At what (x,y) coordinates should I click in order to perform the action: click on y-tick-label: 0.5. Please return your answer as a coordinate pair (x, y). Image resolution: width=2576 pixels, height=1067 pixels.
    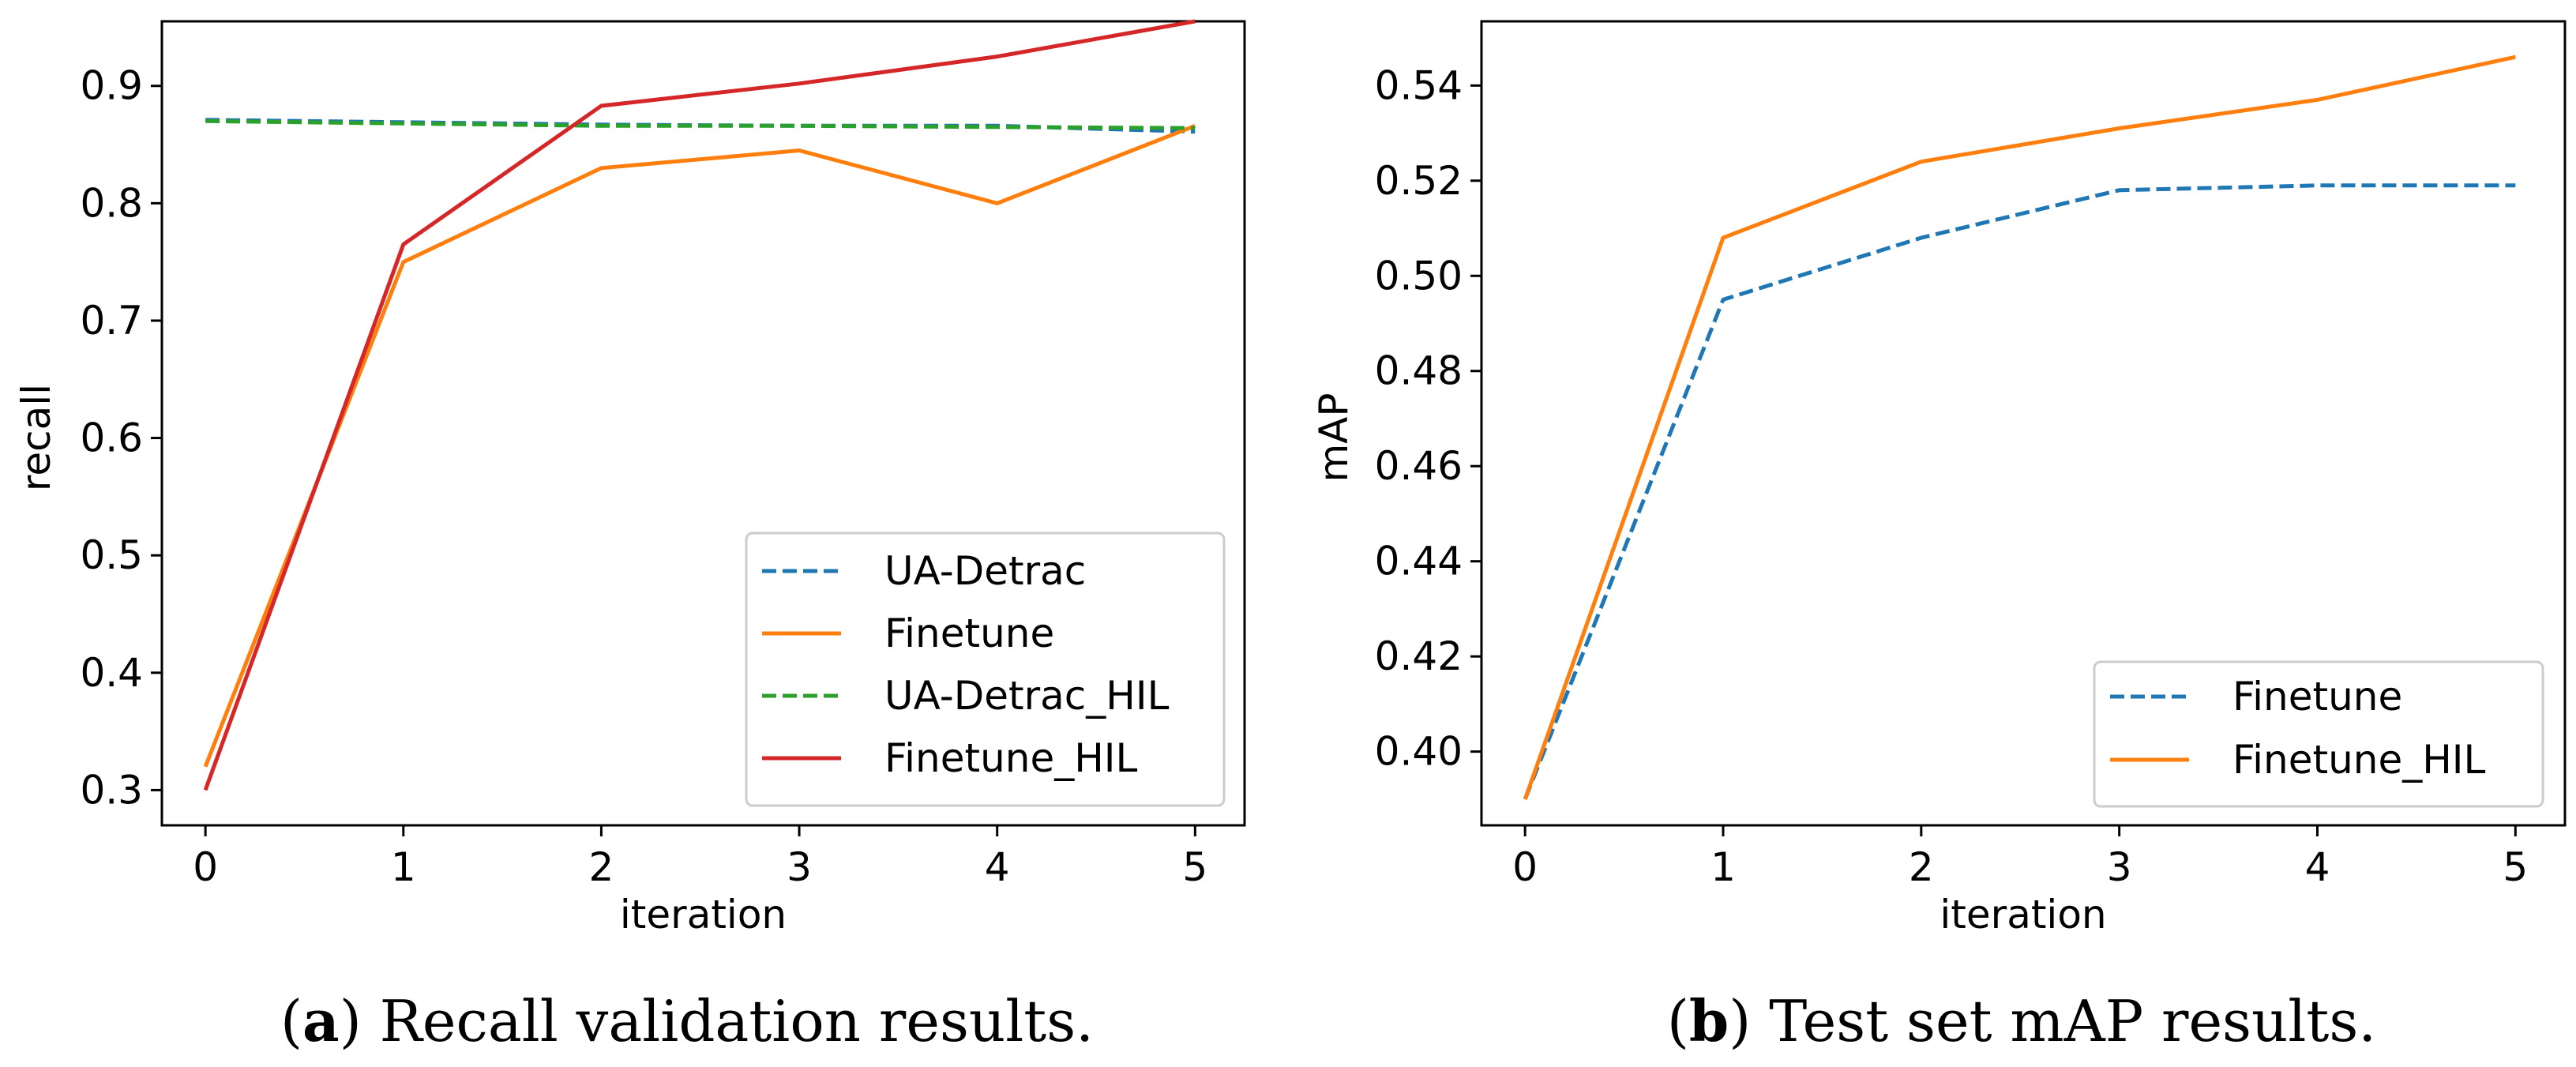
    Looking at the image, I should click on (111, 555).